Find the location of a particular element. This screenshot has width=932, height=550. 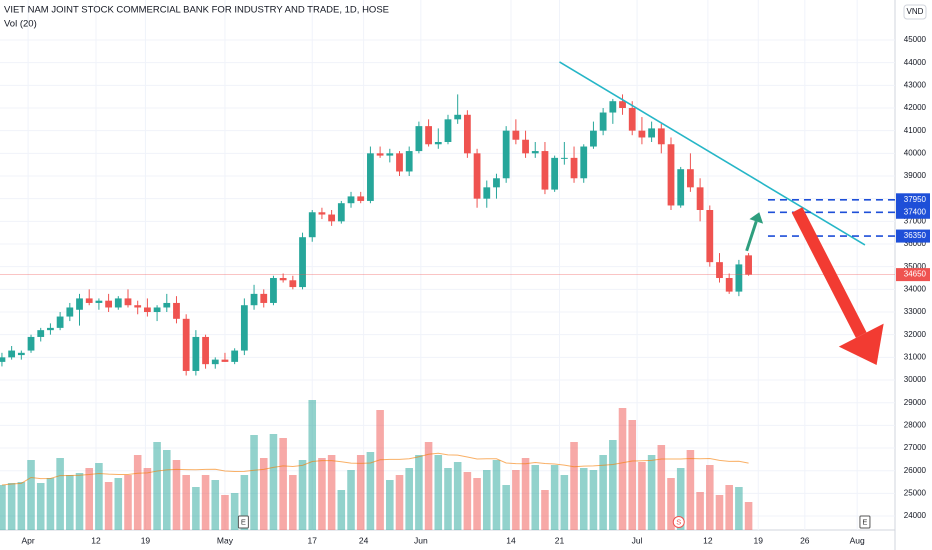

event-label: S is located at coordinates (678, 521).